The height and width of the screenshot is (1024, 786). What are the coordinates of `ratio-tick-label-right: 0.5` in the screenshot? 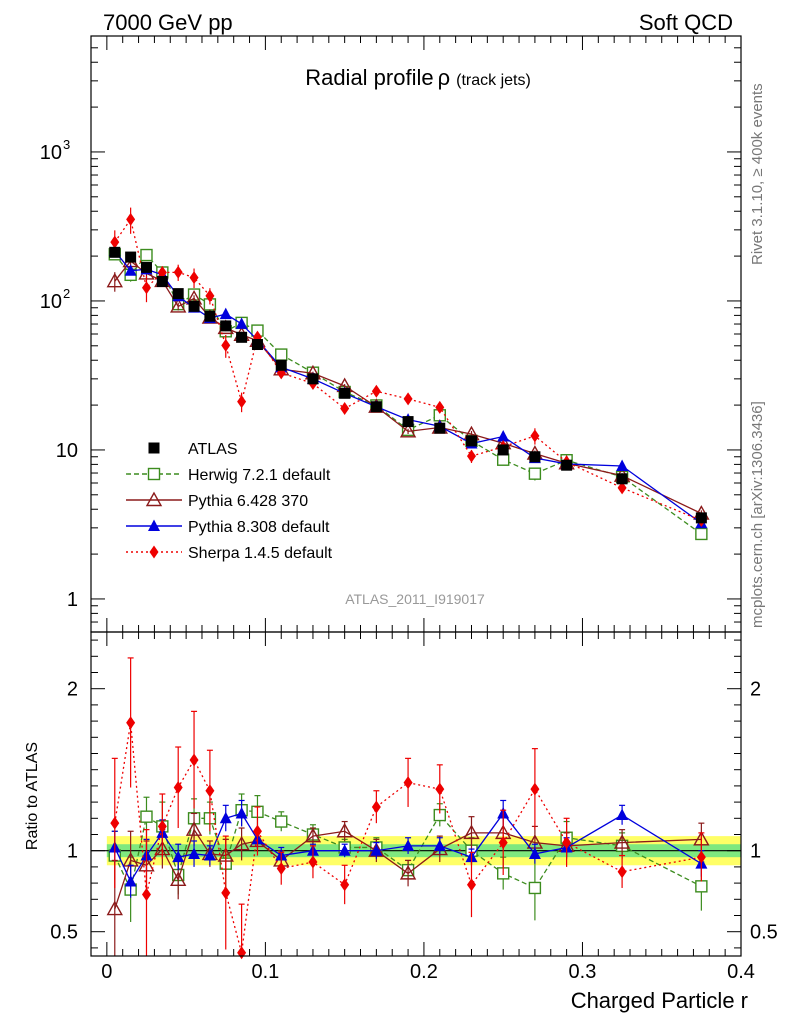 It's located at (764, 933).